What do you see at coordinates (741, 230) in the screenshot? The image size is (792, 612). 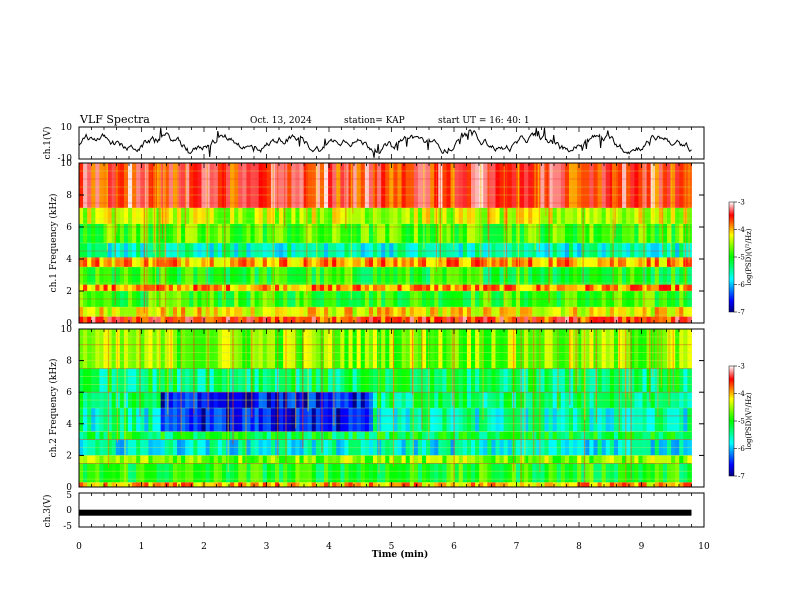 I see `colorbar-tick-label: -4` at bounding box center [741, 230].